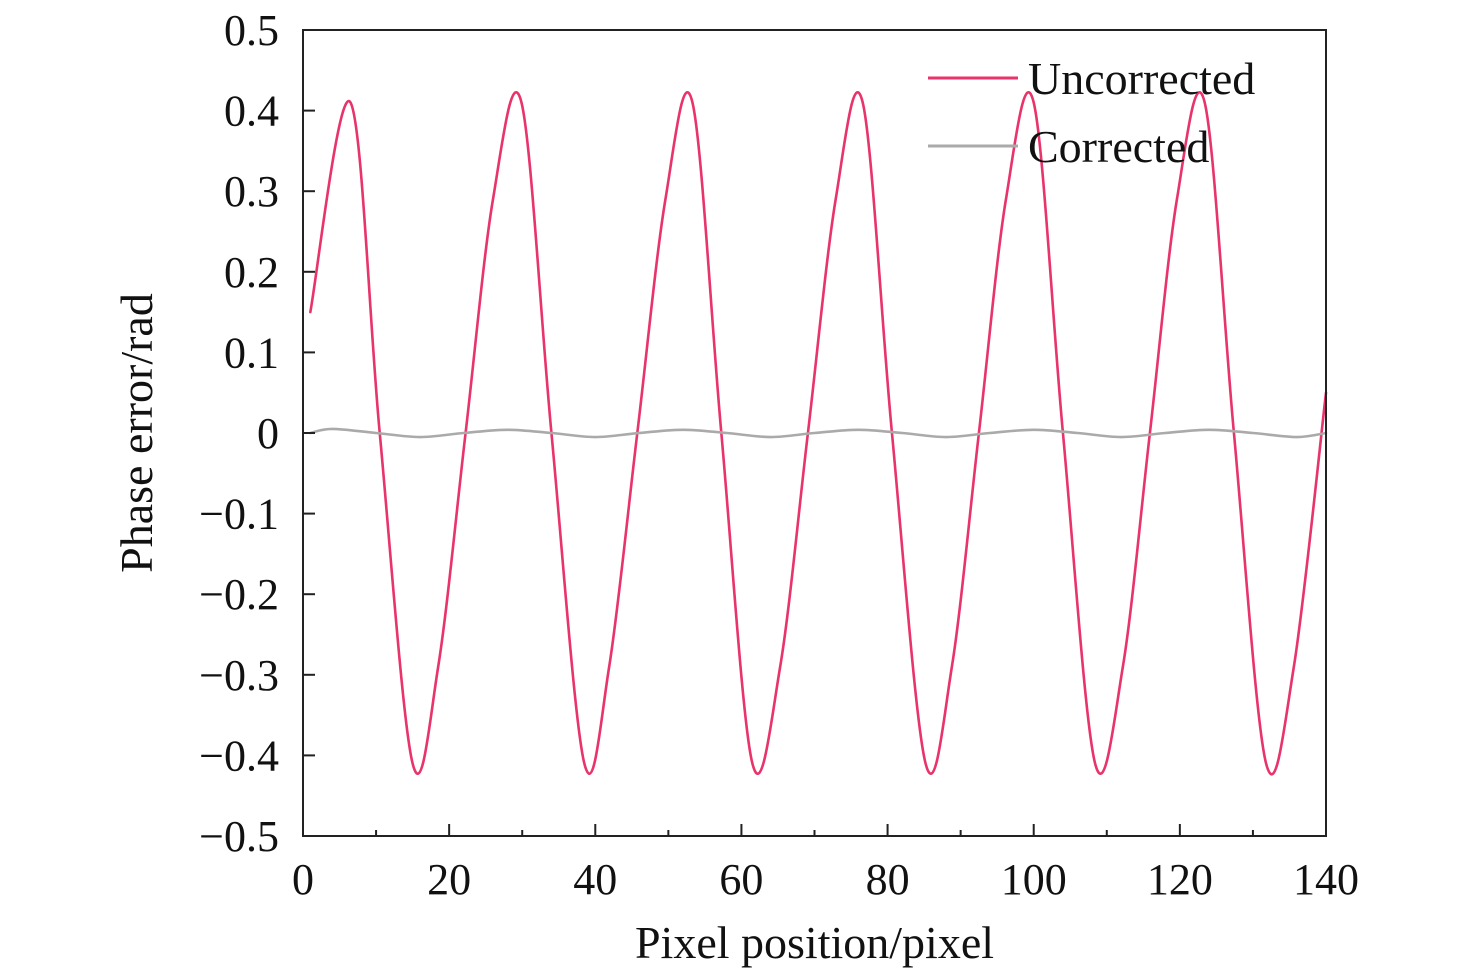 This screenshot has width=1476, height=978. What do you see at coordinates (251, 191) in the screenshot?
I see `y-tick-label: 0.3` at bounding box center [251, 191].